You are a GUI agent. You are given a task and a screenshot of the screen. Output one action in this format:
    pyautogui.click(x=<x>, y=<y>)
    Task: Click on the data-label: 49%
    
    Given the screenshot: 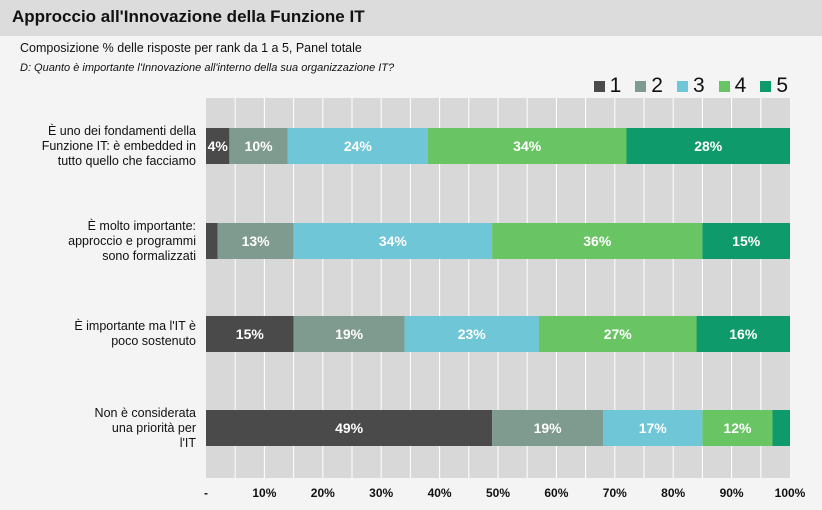 What is the action you would take?
    pyautogui.click(x=349, y=428)
    